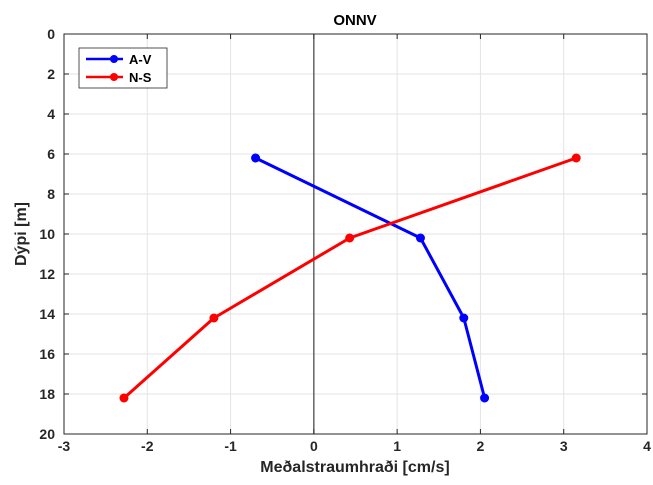 The image size is (653, 485). I want to click on legend: A-V N-S, so click(123, 68).